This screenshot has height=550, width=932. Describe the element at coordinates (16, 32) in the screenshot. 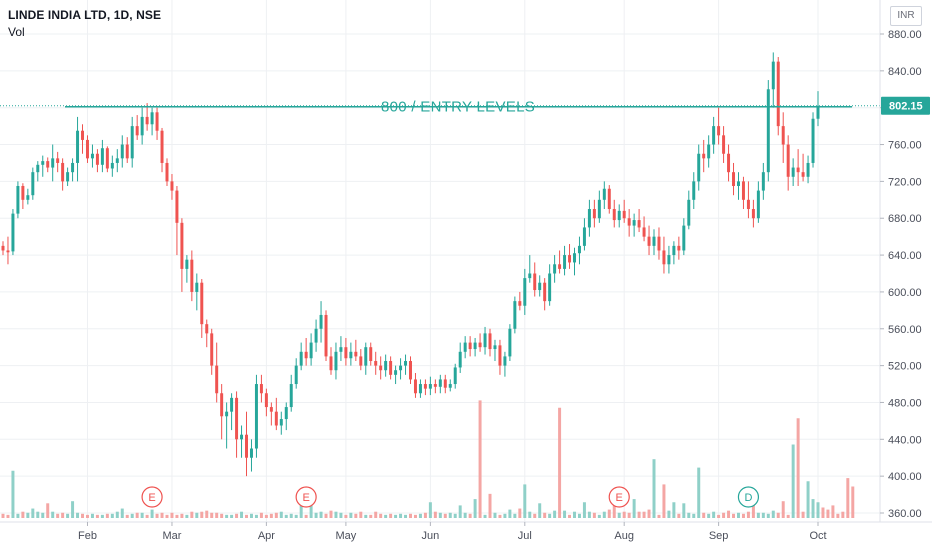

I see `volume-legend-label: Vol` at that location.